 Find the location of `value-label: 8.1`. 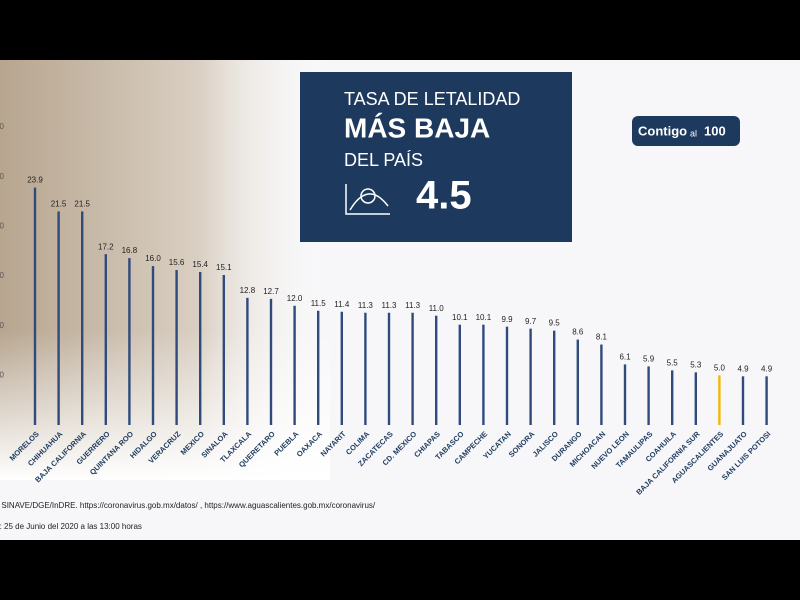

value-label: 8.1 is located at coordinates (602, 337).